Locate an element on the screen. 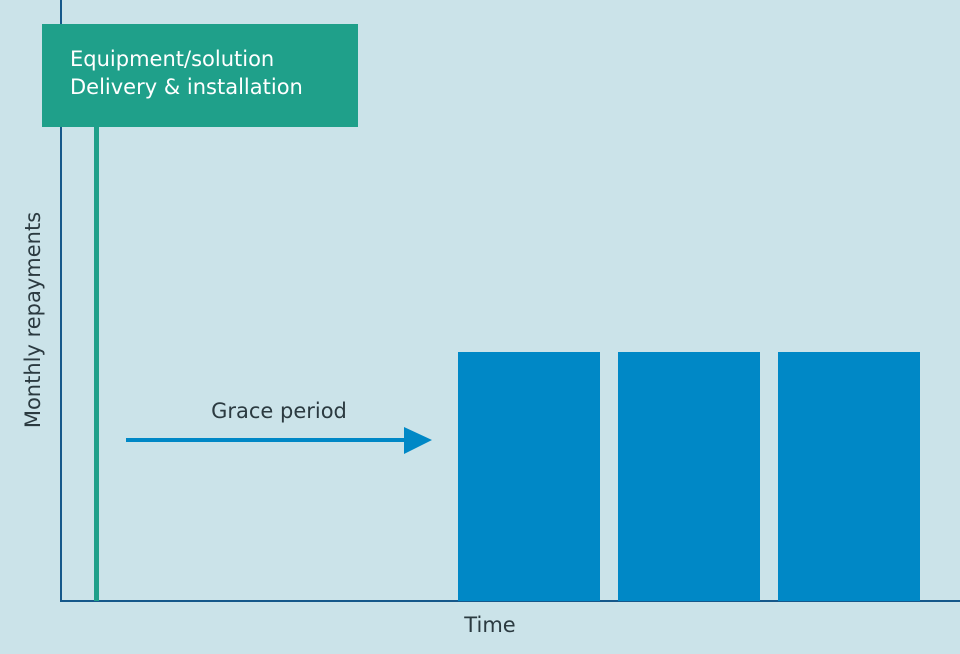 This screenshot has height=654, width=960. milestone-text: Equipment/solution is located at coordinates (172, 59).